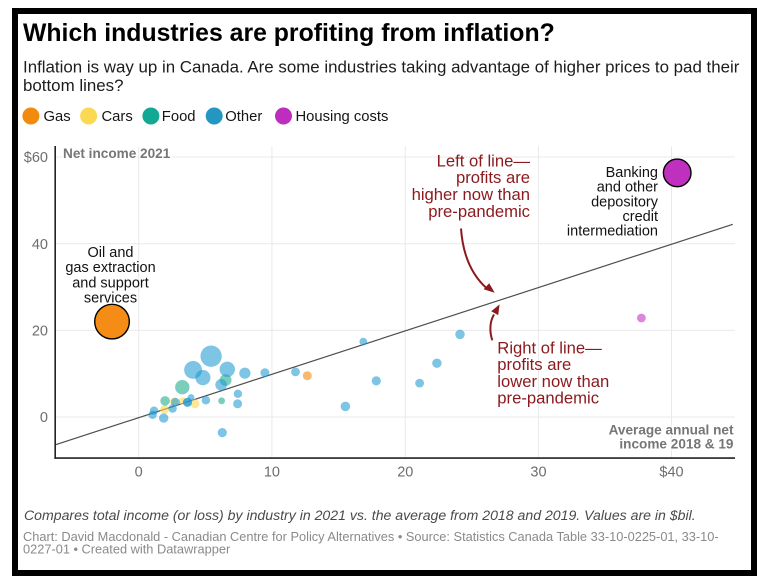 The image size is (764, 587). Describe the element at coordinates (612, 231) in the screenshot. I see `svg-text: intermediation` at that location.